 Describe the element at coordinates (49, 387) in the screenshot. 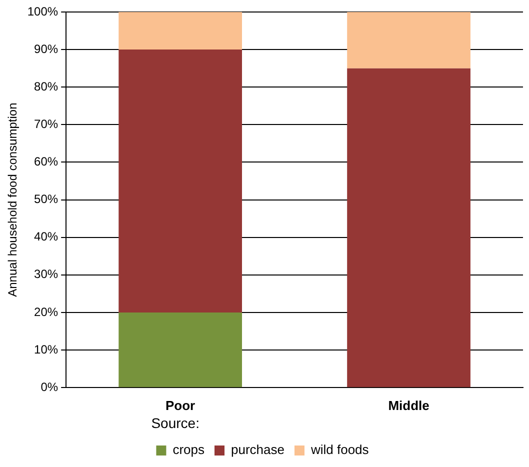

I see `y-tick-label: 0%` at that location.